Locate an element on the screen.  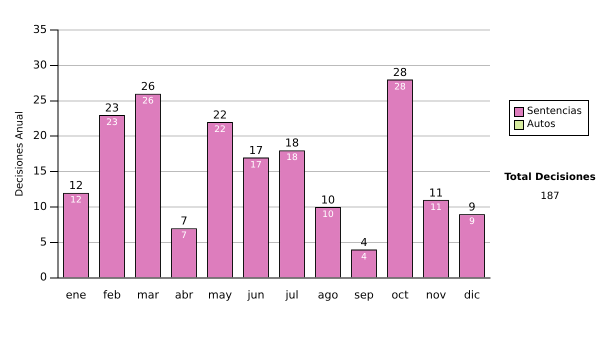
x-tick-label: feb is located at coordinates (112, 295).